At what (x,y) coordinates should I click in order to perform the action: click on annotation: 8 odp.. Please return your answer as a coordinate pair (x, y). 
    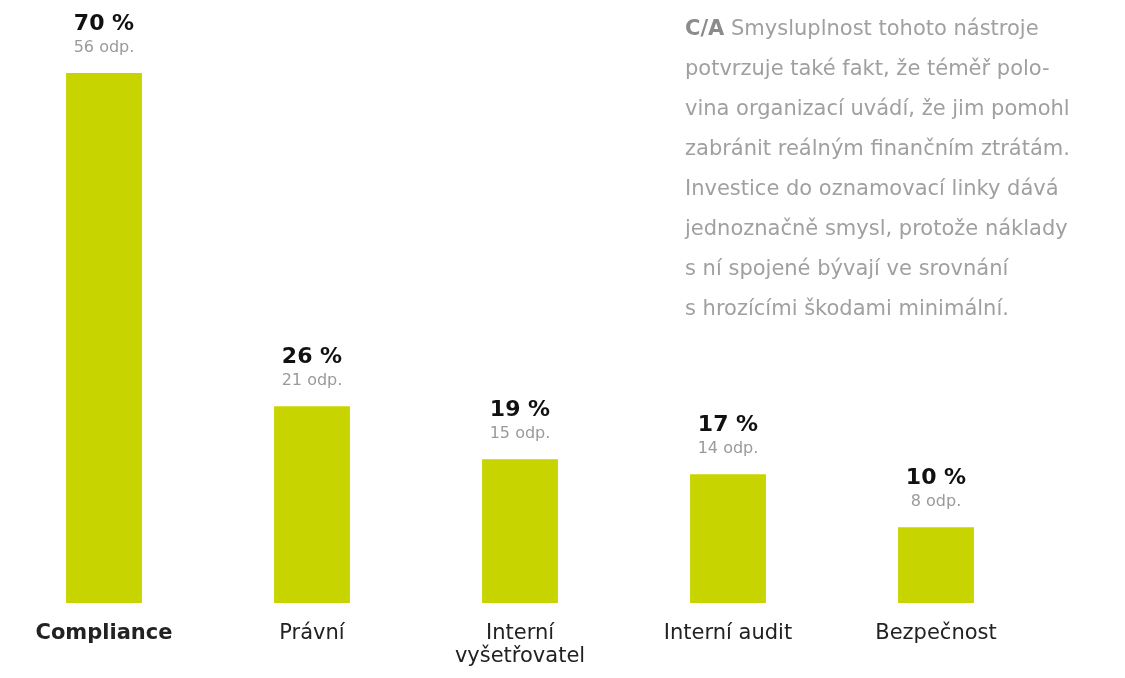
    Looking at the image, I should click on (936, 501).